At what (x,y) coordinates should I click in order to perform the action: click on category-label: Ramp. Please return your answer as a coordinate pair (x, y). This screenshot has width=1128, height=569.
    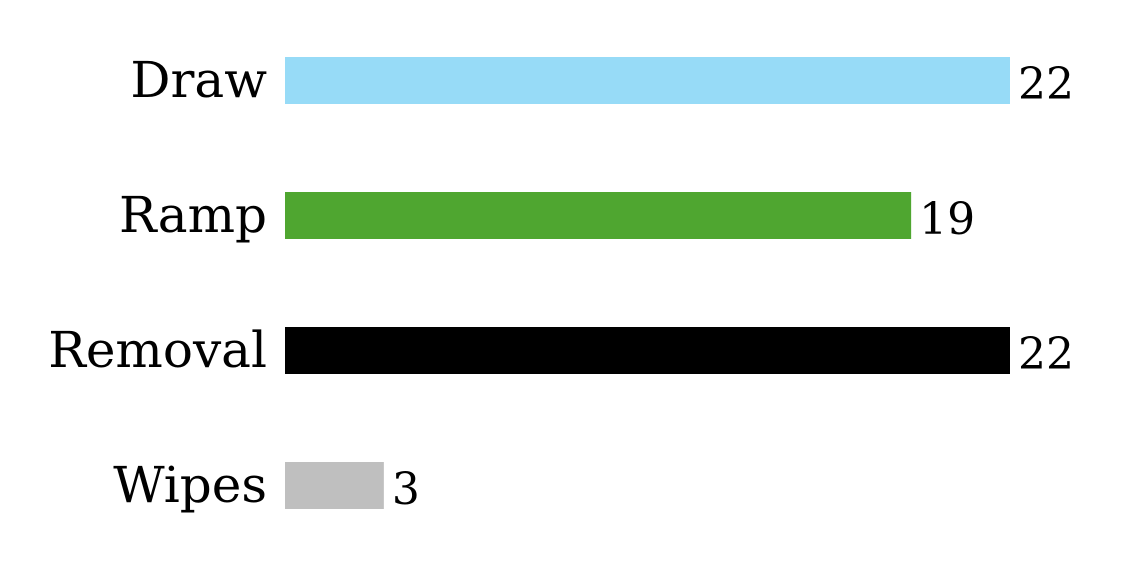
    Looking at the image, I should click on (193, 215).